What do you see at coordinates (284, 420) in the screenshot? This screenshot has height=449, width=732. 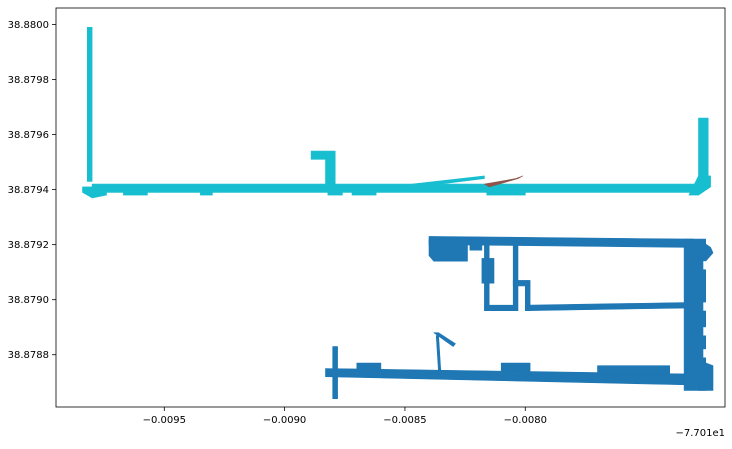 I see `x-tick-label-1: −0.0090` at bounding box center [284, 420].